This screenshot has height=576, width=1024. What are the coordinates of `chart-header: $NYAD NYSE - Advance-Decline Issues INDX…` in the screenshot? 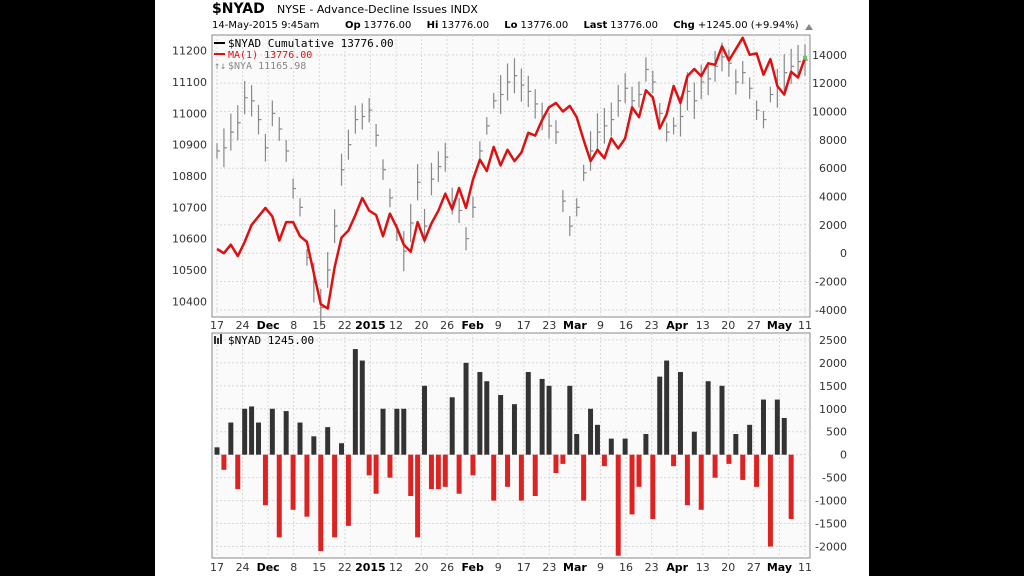 It's located at (512, 18).